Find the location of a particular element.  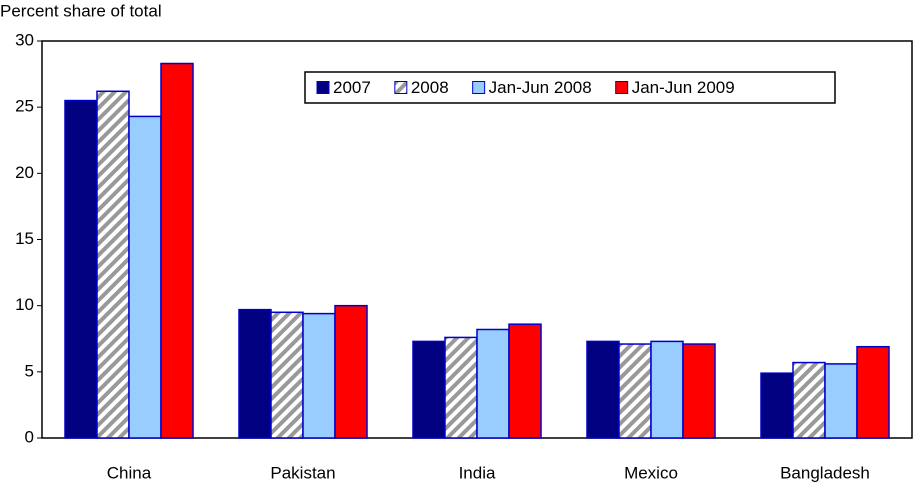

x-tick-label: Mexico is located at coordinates (651, 472).